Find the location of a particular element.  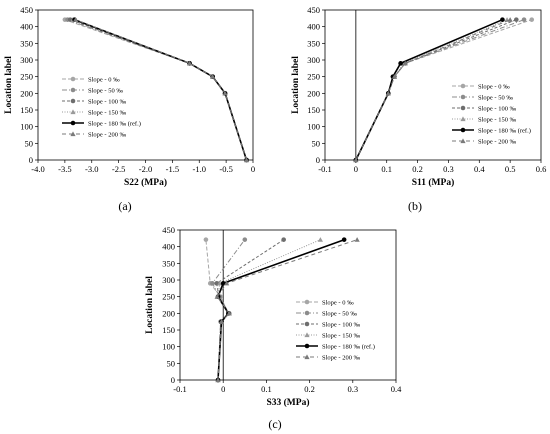

x-tick-label: -2.5 is located at coordinates (118, 169).